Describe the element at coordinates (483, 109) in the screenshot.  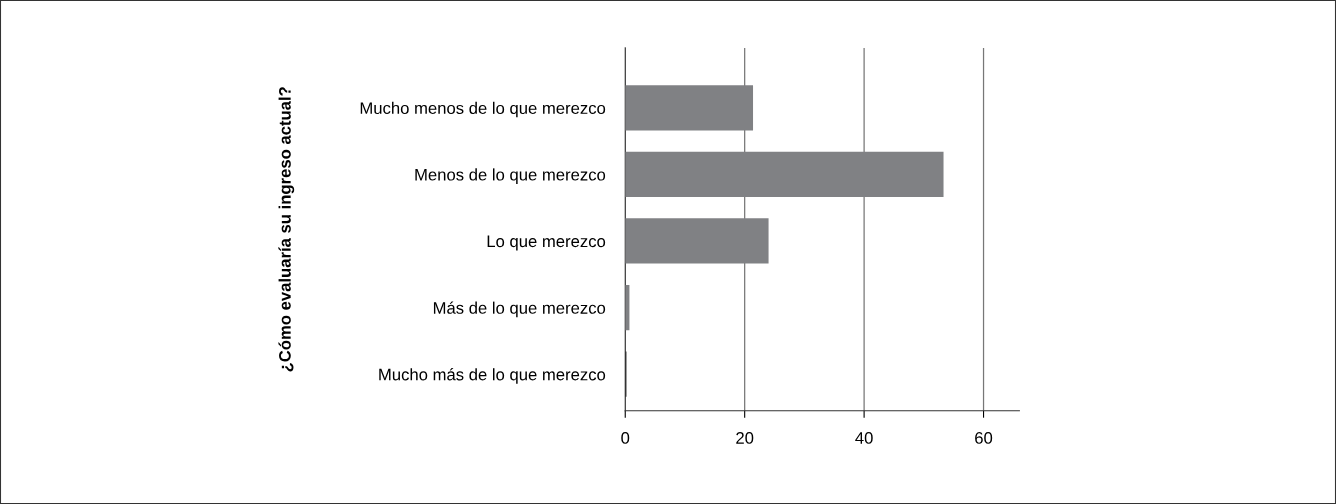
I see `y-tick-label: Mucho menos de lo que merezco` at that location.